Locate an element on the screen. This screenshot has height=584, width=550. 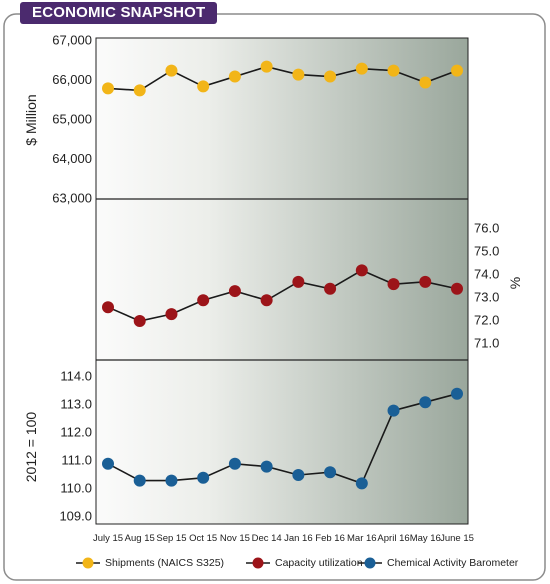
shipments-tick-label: 63,000 is located at coordinates (72, 197).